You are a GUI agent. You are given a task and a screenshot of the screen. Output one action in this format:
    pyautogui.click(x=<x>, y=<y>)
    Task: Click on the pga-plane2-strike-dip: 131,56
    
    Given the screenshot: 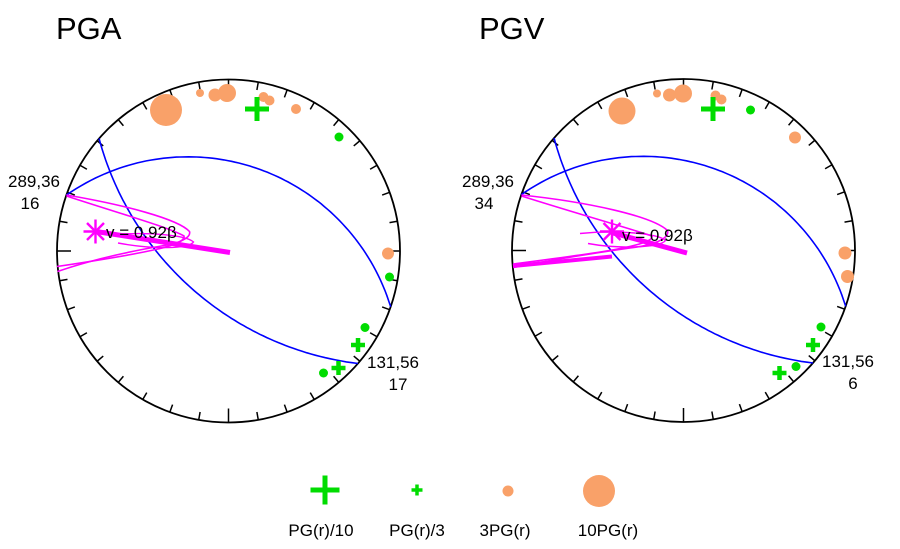 What is the action you would take?
    pyautogui.click(x=393, y=362)
    